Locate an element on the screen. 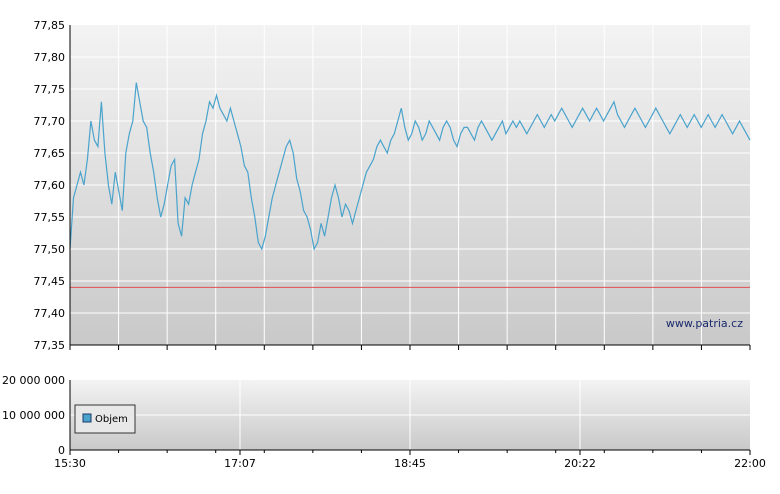 The image size is (780, 494). volume-y-ticks: 20 000 000 10 000 000 0 is located at coordinates (33, 415).